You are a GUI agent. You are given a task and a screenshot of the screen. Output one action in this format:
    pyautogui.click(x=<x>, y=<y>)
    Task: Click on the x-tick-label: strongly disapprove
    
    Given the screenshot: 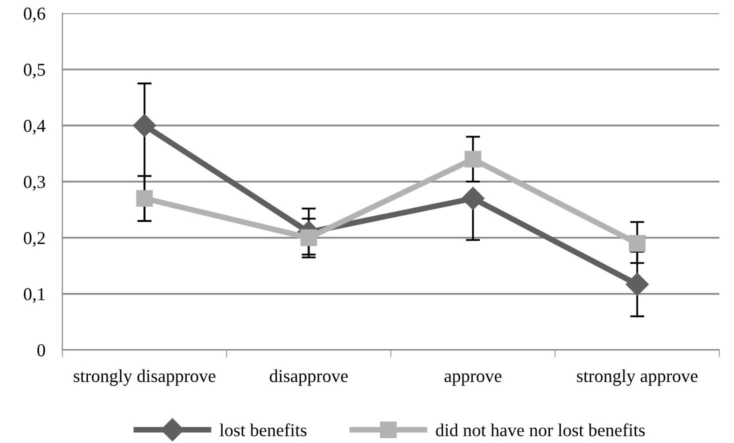 What is the action you would take?
    pyautogui.click(x=145, y=377)
    